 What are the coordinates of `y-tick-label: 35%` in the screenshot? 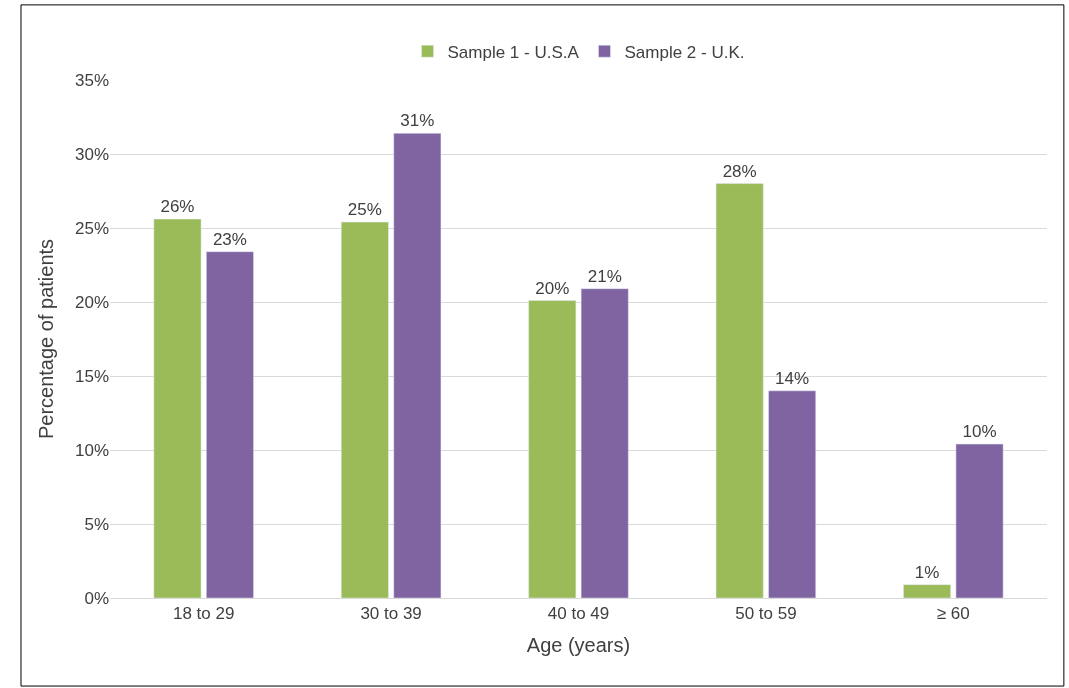 It's located at (91, 80).